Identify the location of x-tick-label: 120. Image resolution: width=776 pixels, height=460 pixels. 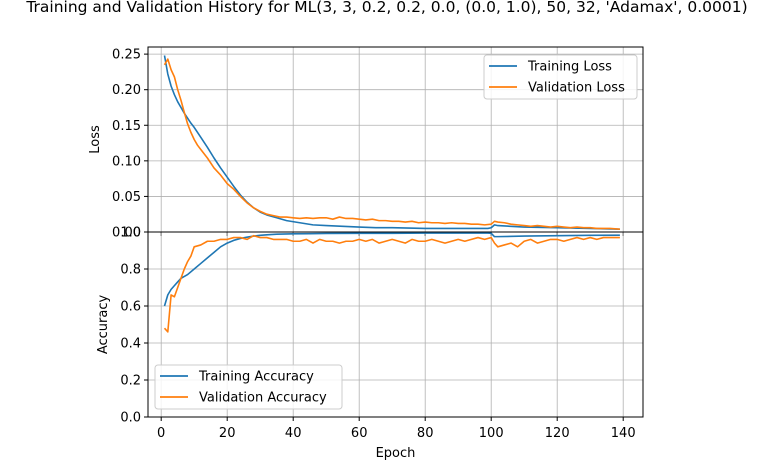
(557, 433).